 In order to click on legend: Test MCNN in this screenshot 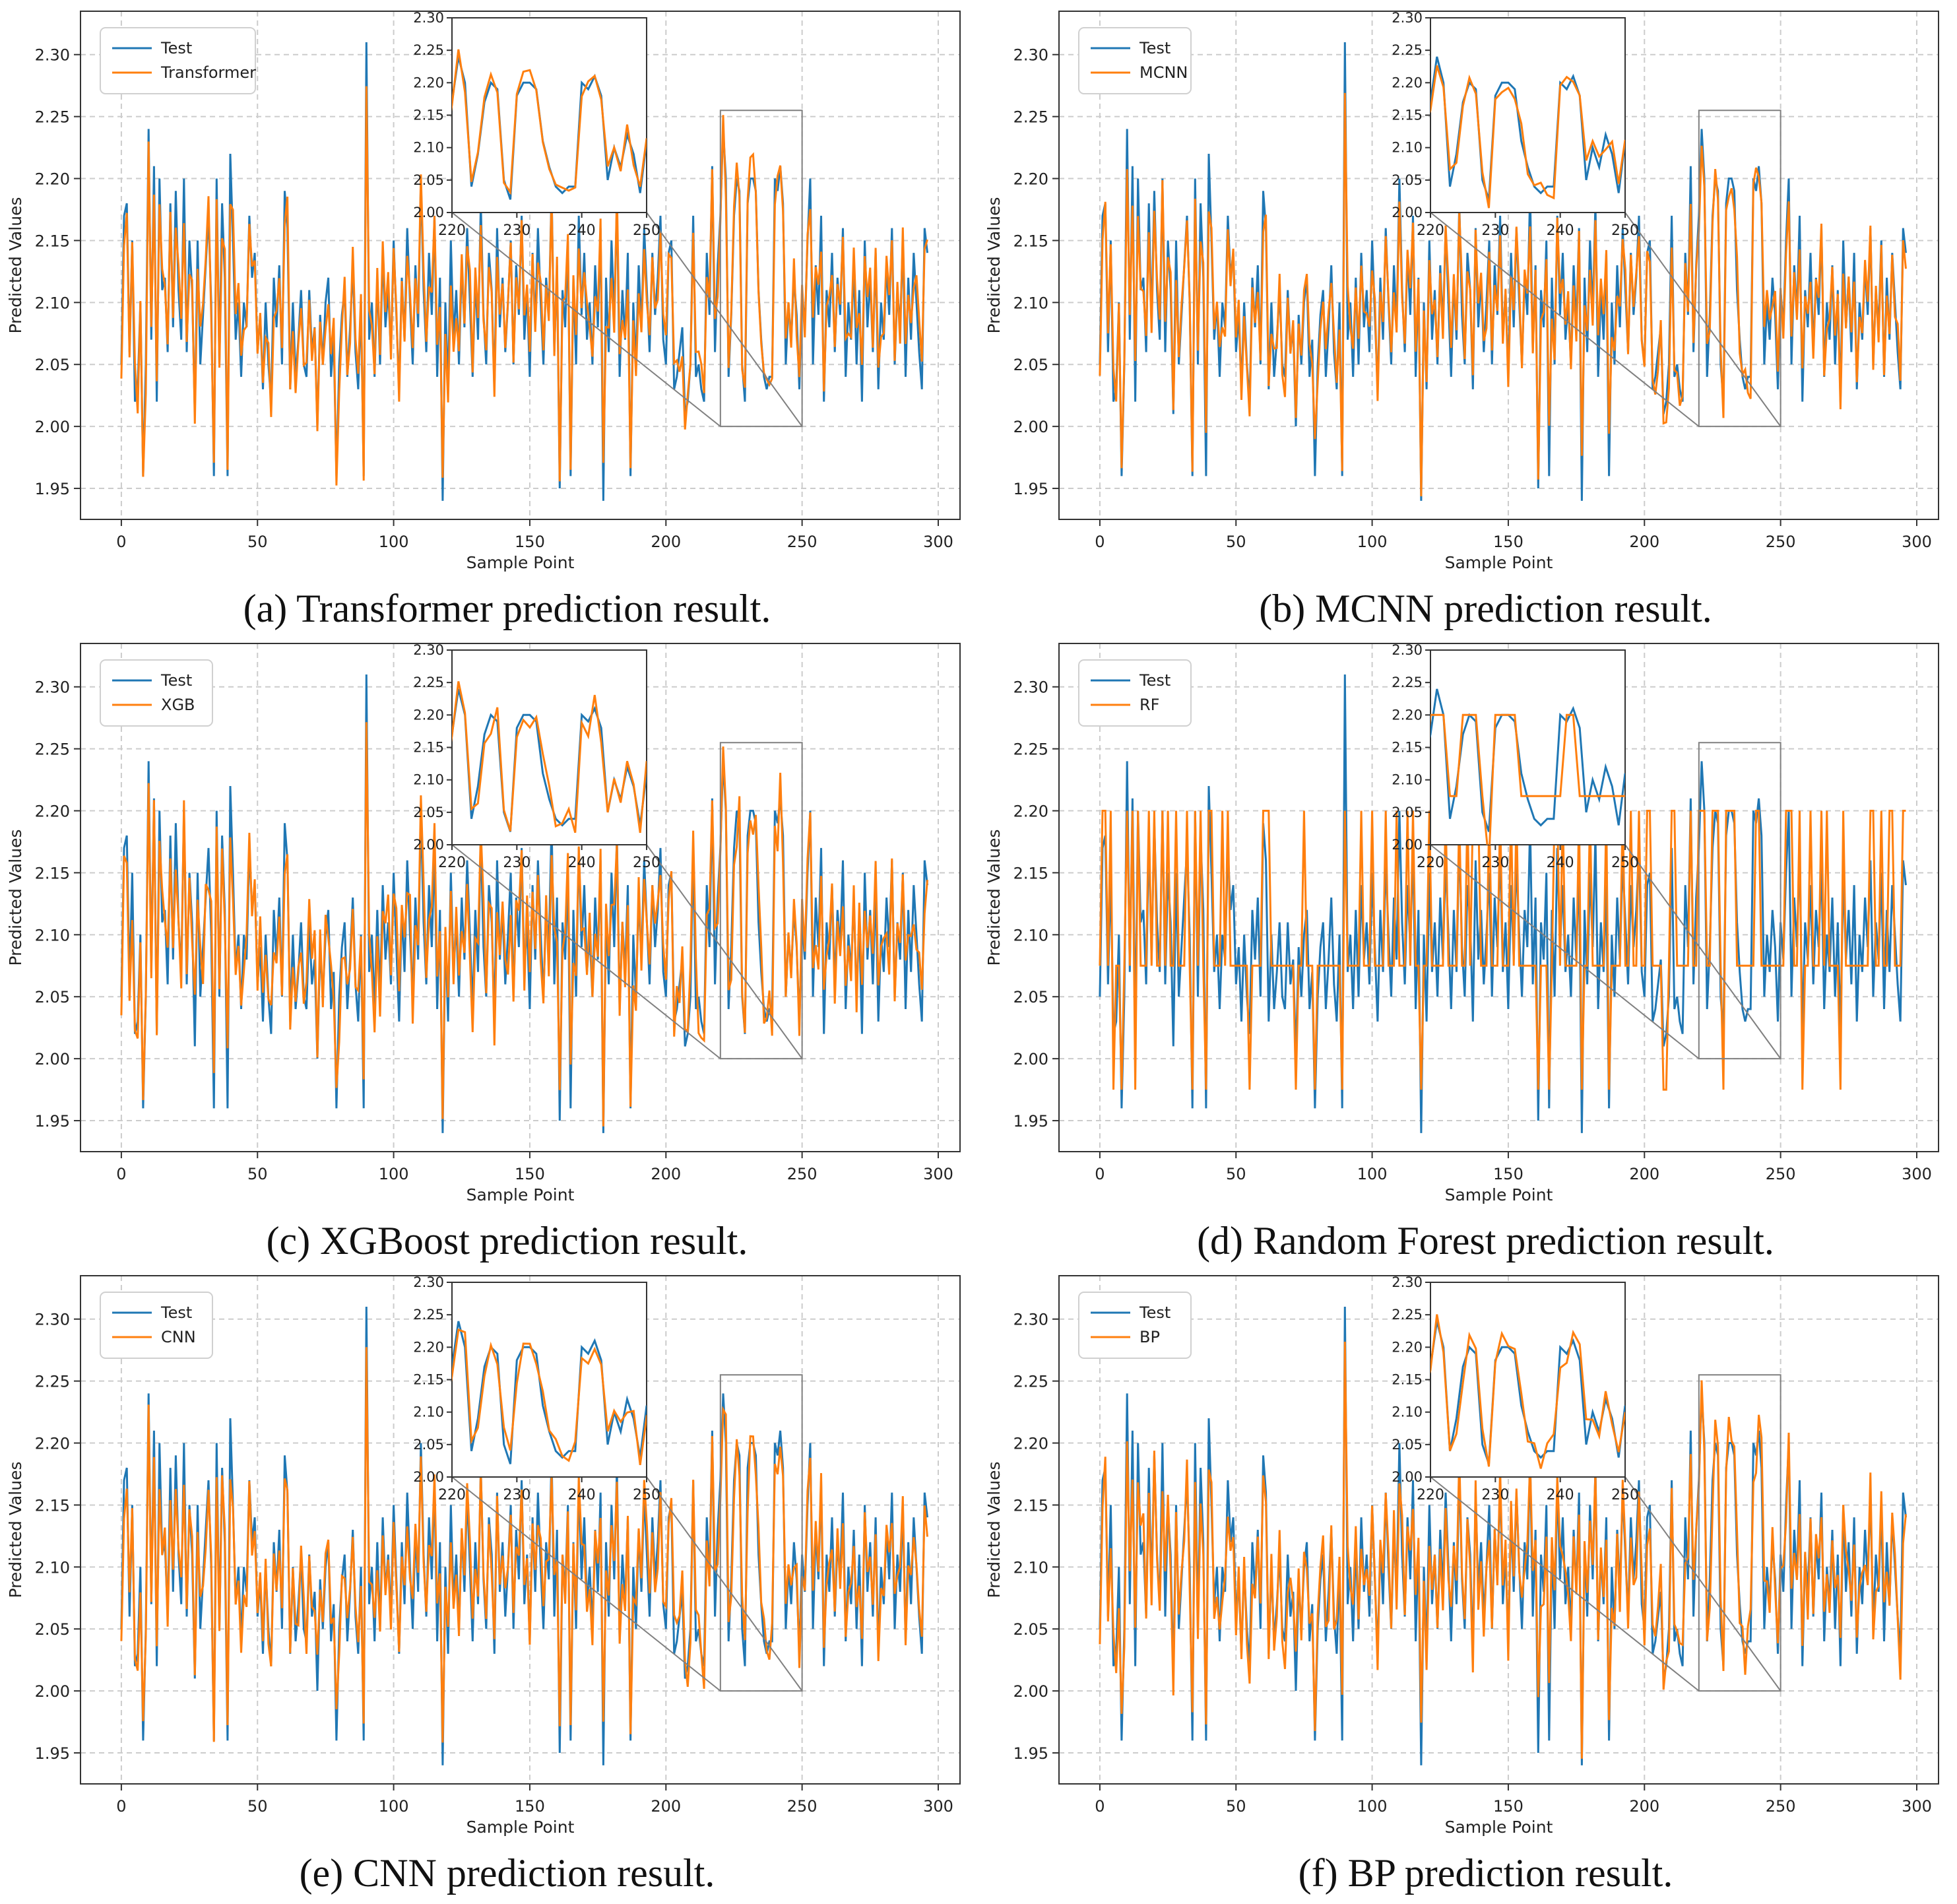, I will do `click(1135, 61)`.